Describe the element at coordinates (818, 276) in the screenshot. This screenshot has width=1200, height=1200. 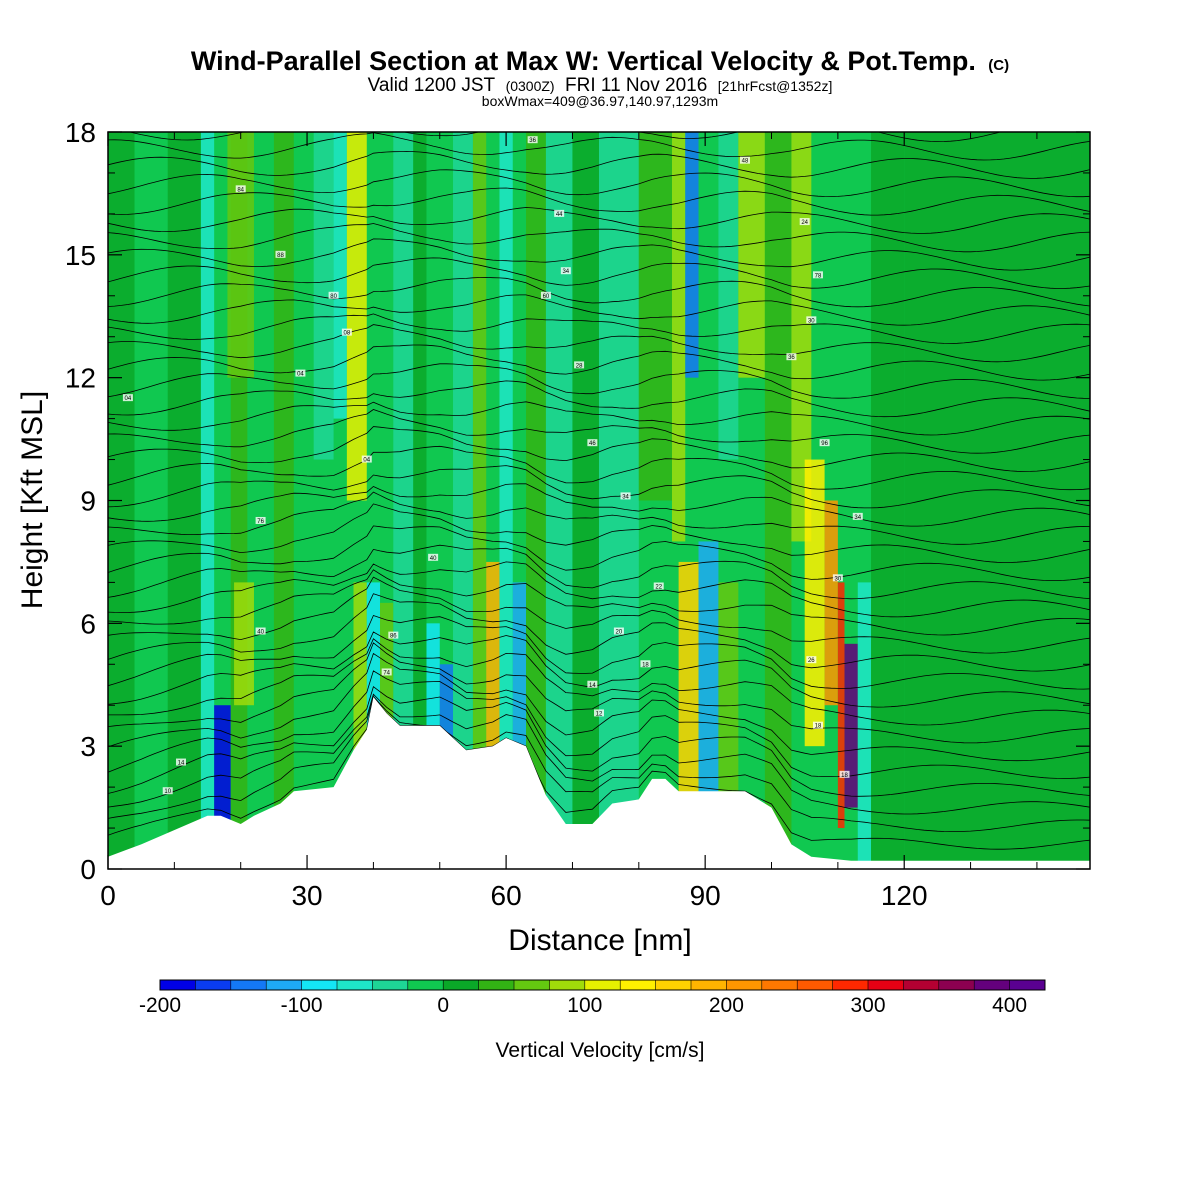
I see `contour-label: 78` at that location.